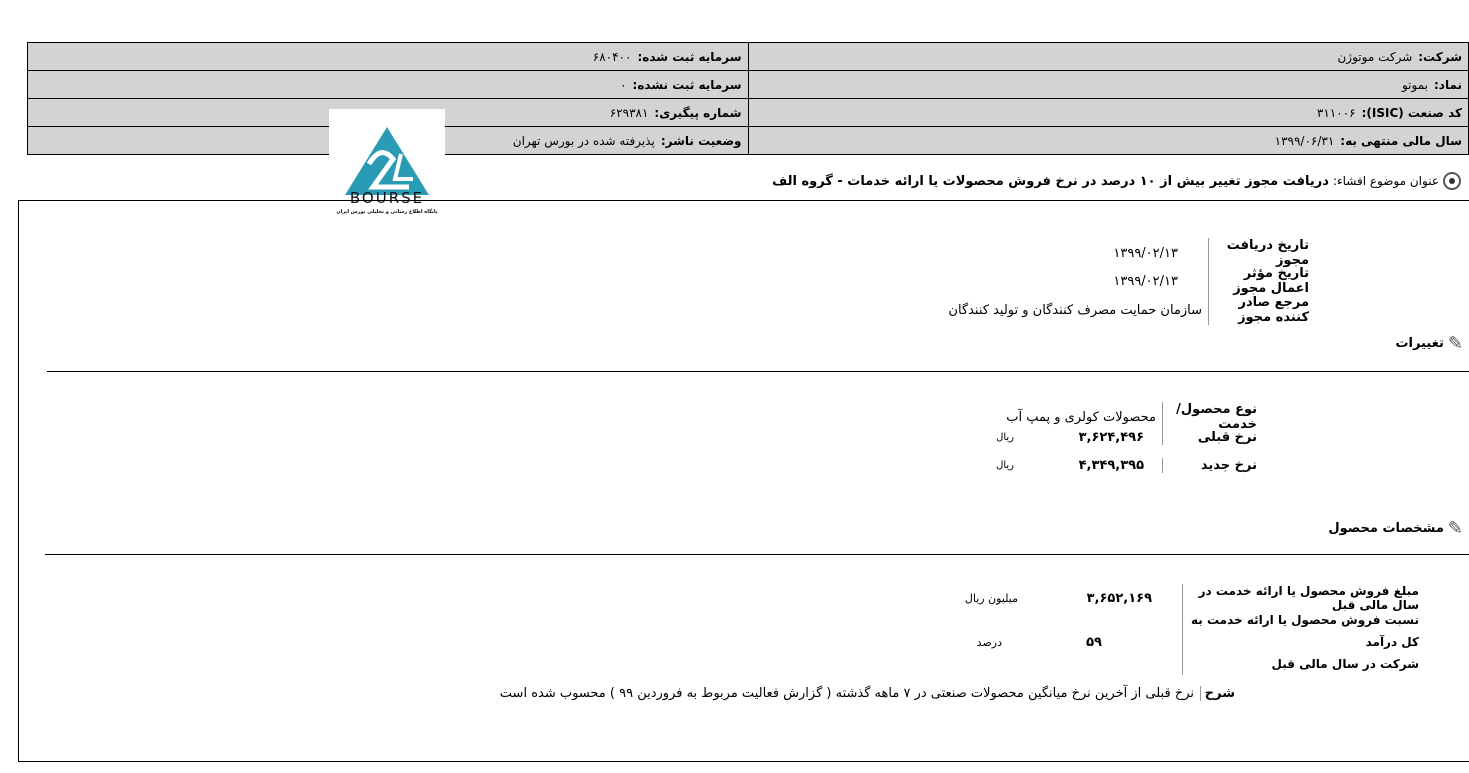 The image size is (1469, 773). Describe the element at coordinates (1108, 56) in the screenshot. I see `company-cell: شرکت:شرکت موتوژن` at that location.